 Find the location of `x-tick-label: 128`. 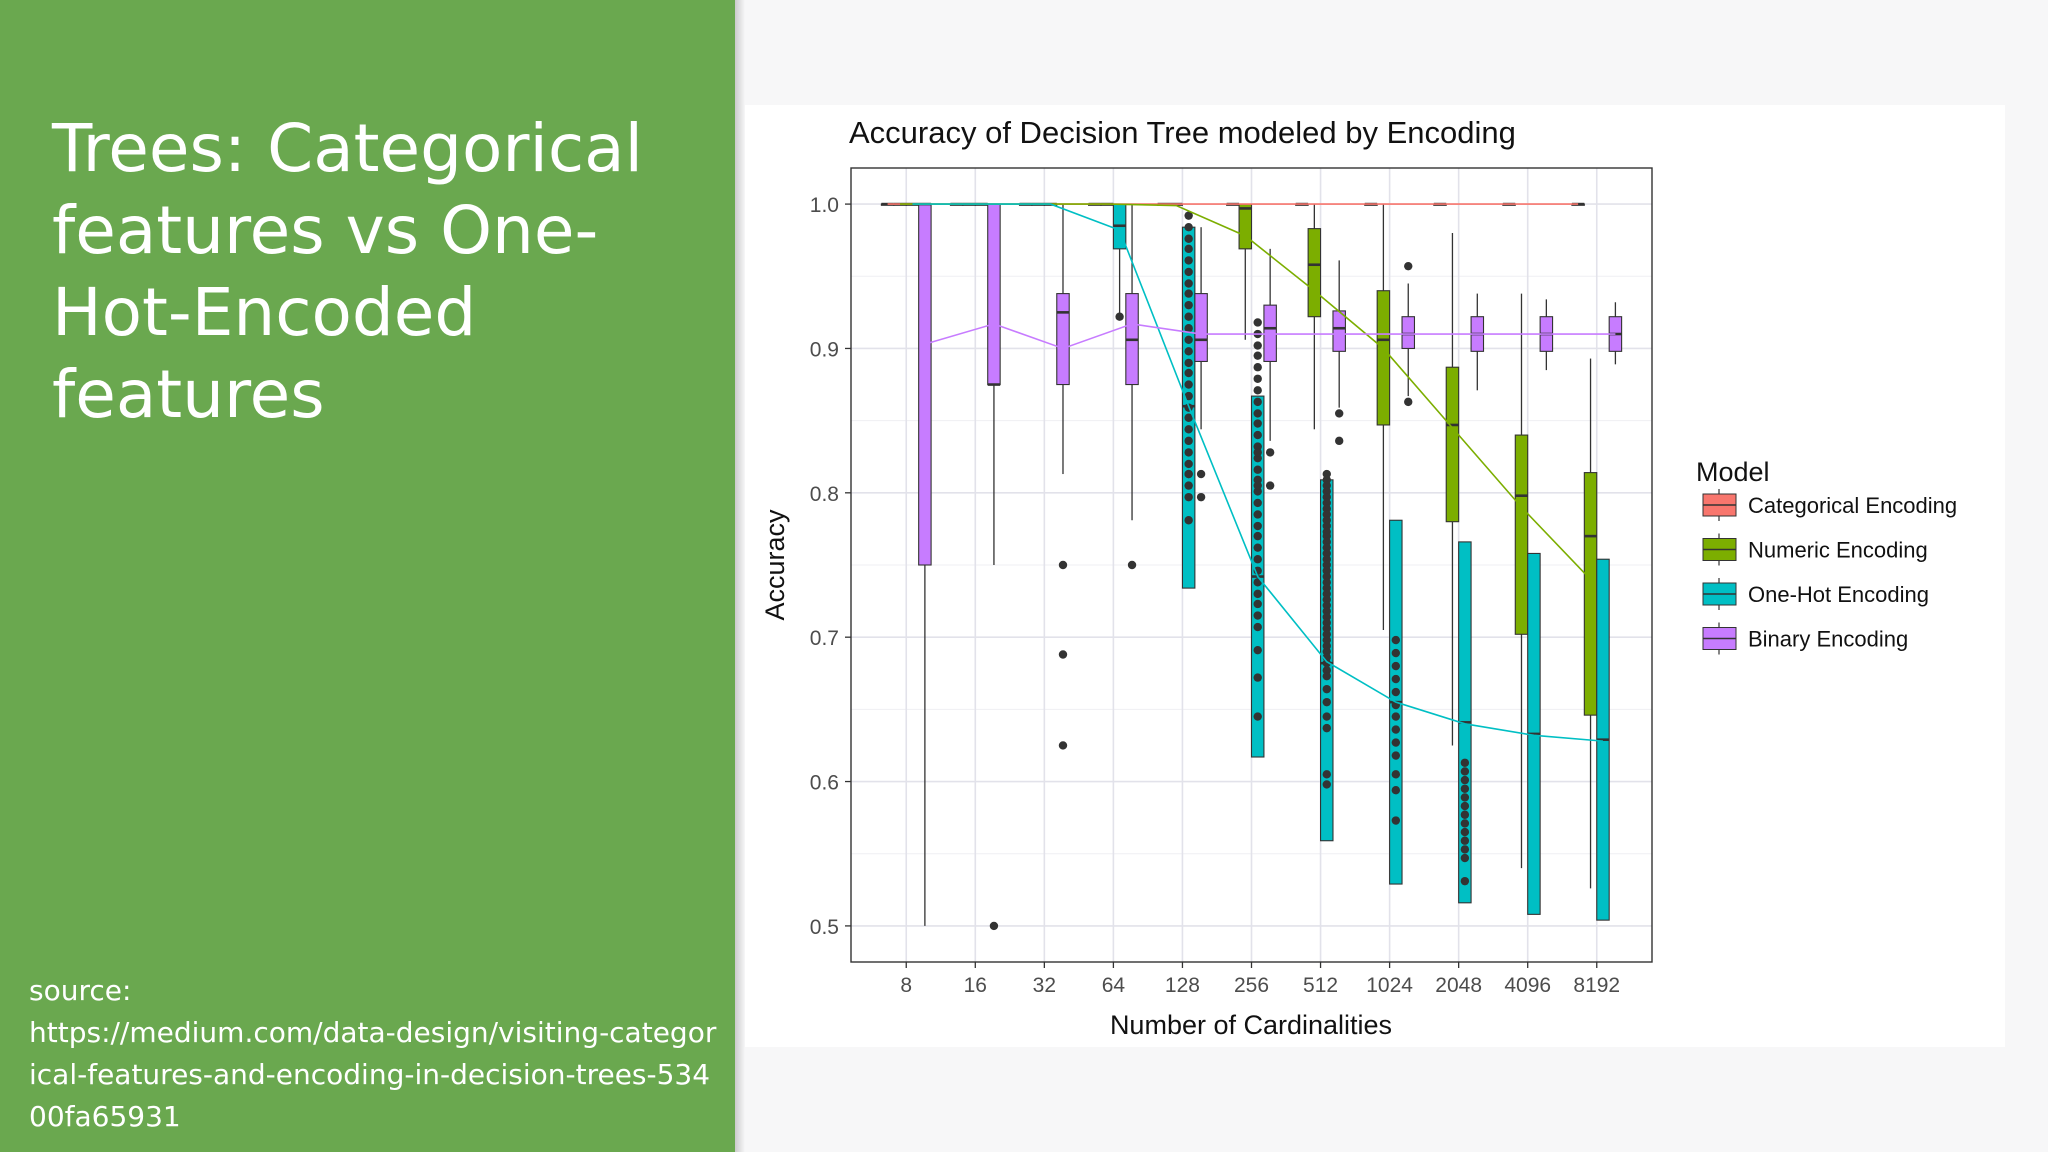

x-tick-label: 128 is located at coordinates (1182, 985).